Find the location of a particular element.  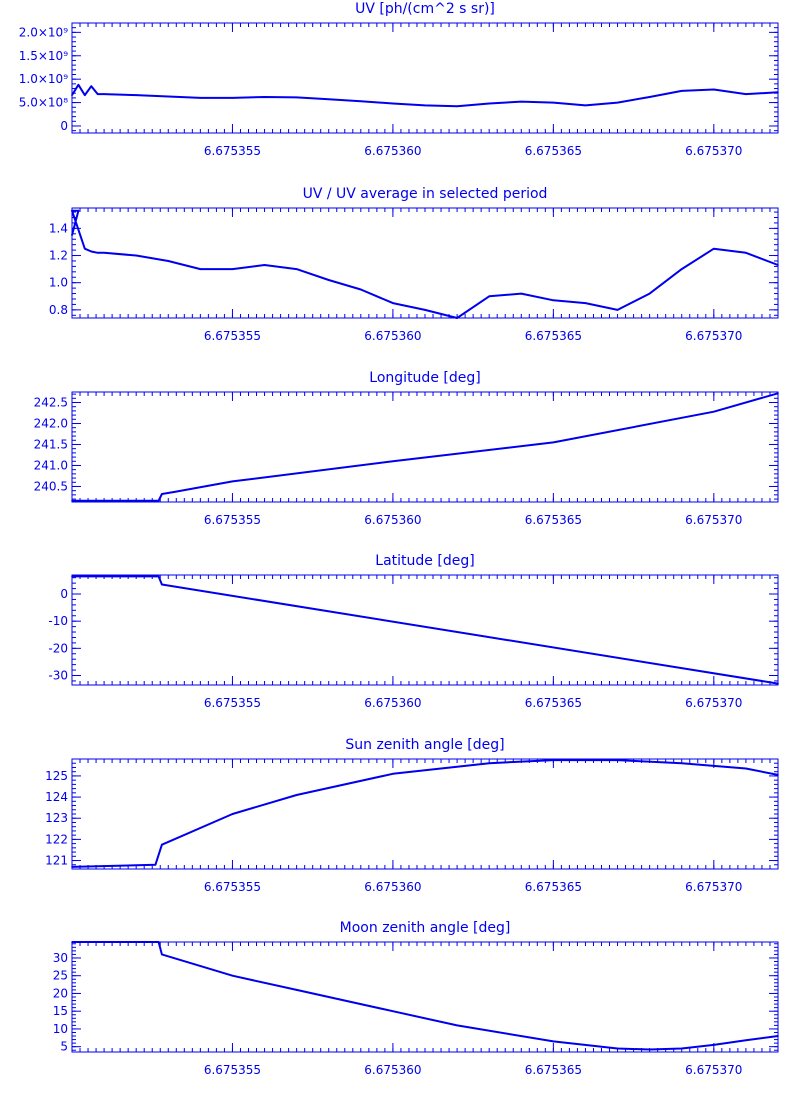

y-tick-label: 1.5×10⁹ is located at coordinates (43, 56).